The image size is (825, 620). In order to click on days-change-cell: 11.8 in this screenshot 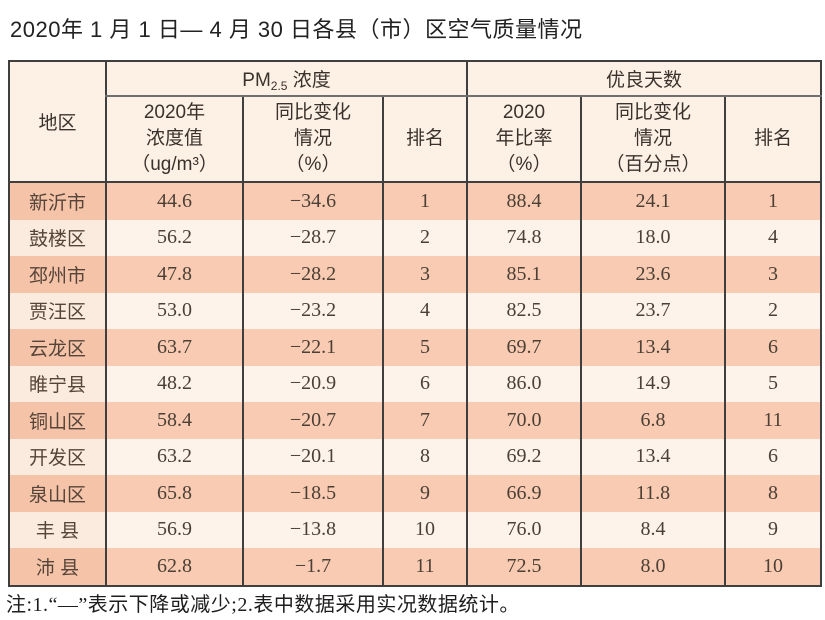, I will do `click(652, 493)`.